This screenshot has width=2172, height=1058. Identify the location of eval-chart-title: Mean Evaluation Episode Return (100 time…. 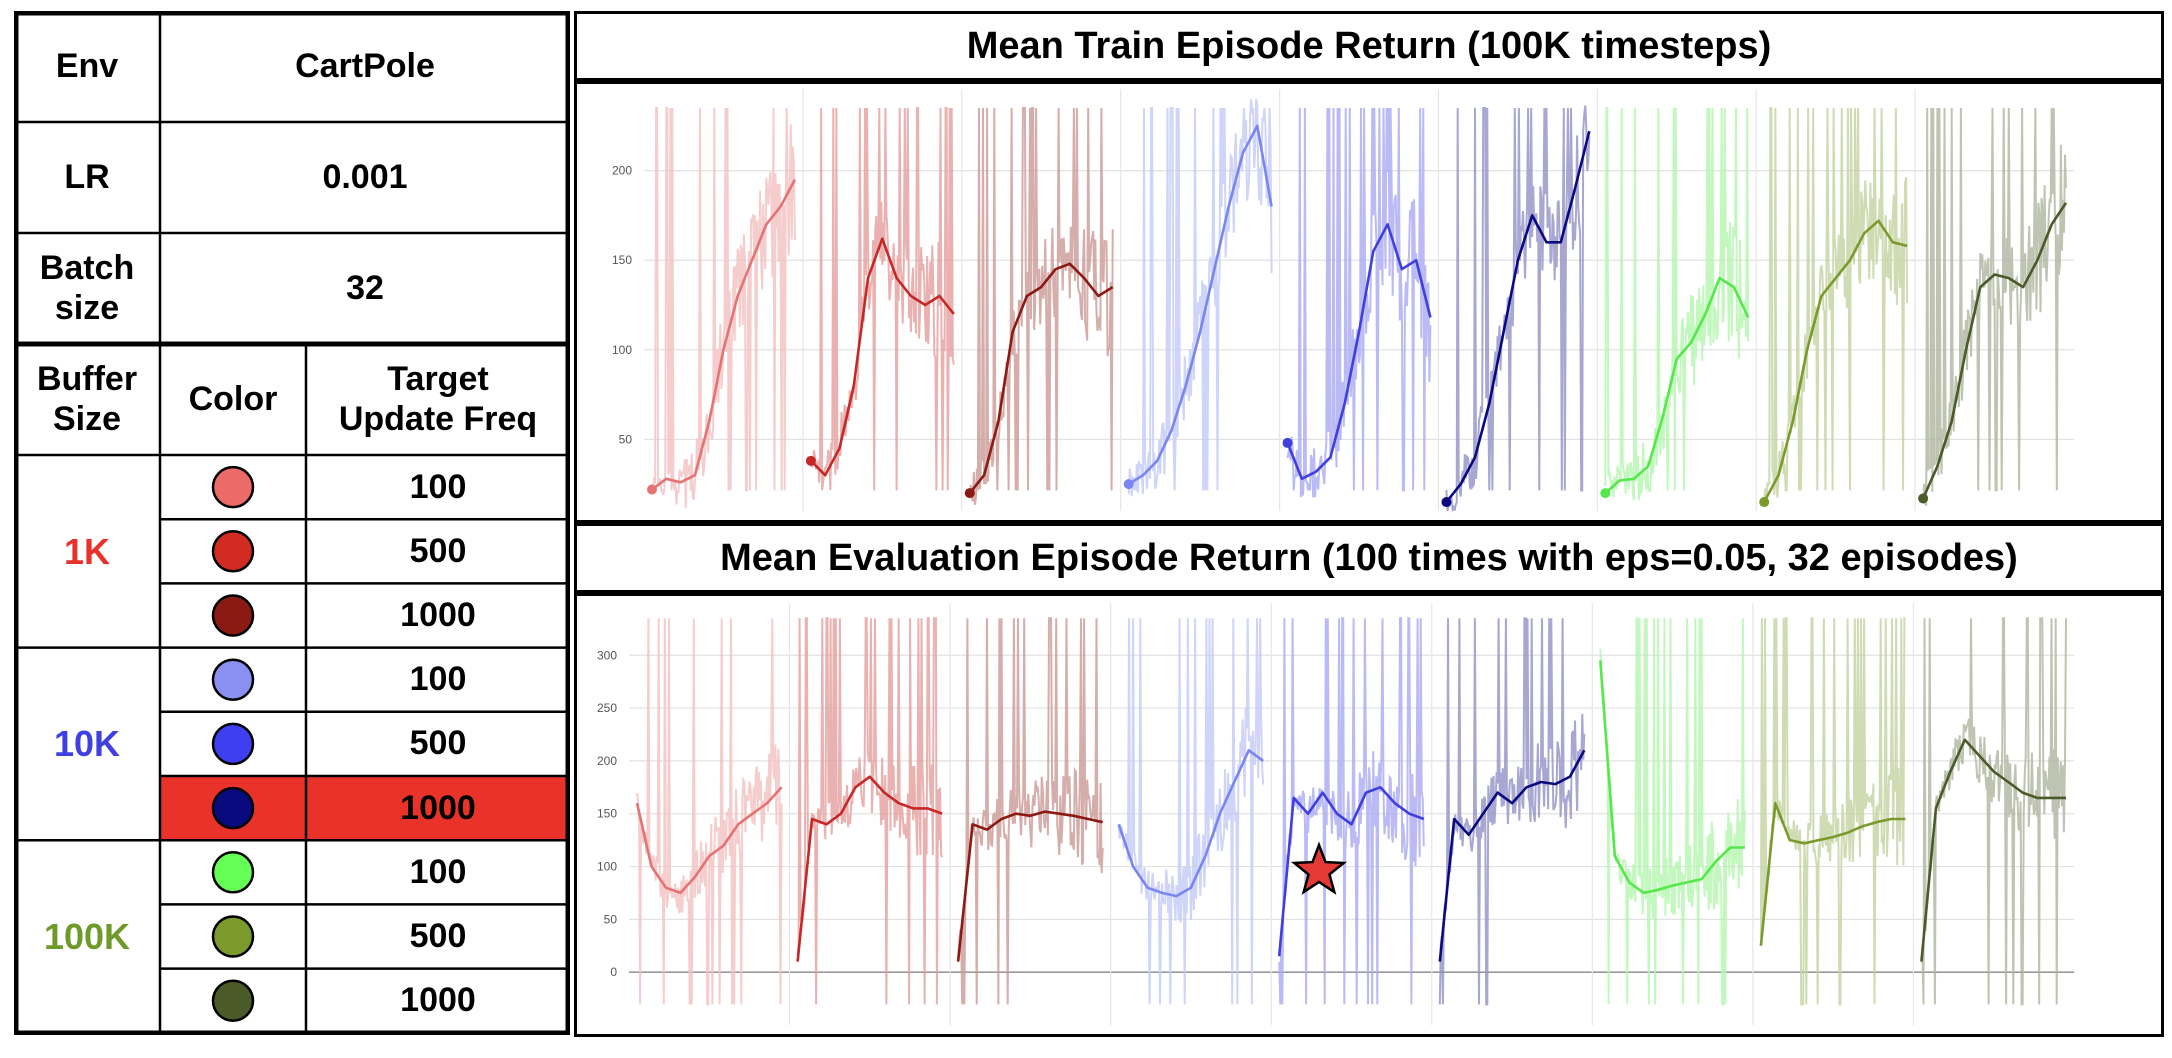
(1369, 558).